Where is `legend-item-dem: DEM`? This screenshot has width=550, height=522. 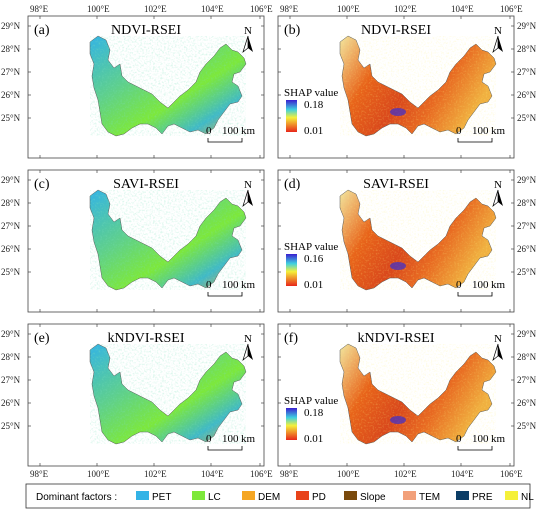 legend-item-dem: DEM is located at coordinates (261, 497).